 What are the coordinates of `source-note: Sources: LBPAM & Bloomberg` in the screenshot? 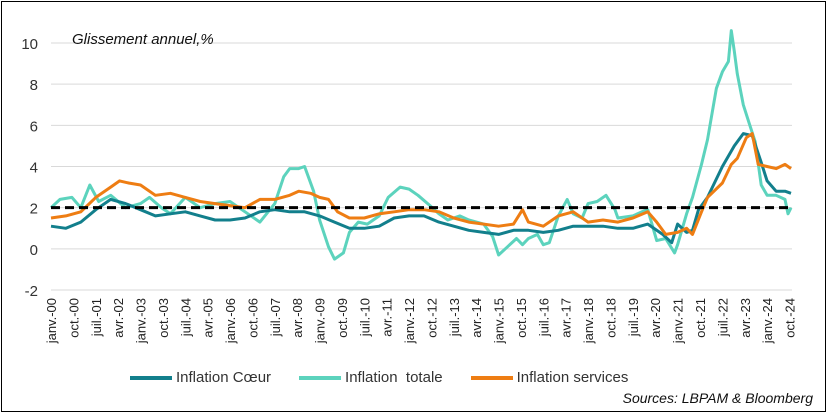 It's located at (717, 398).